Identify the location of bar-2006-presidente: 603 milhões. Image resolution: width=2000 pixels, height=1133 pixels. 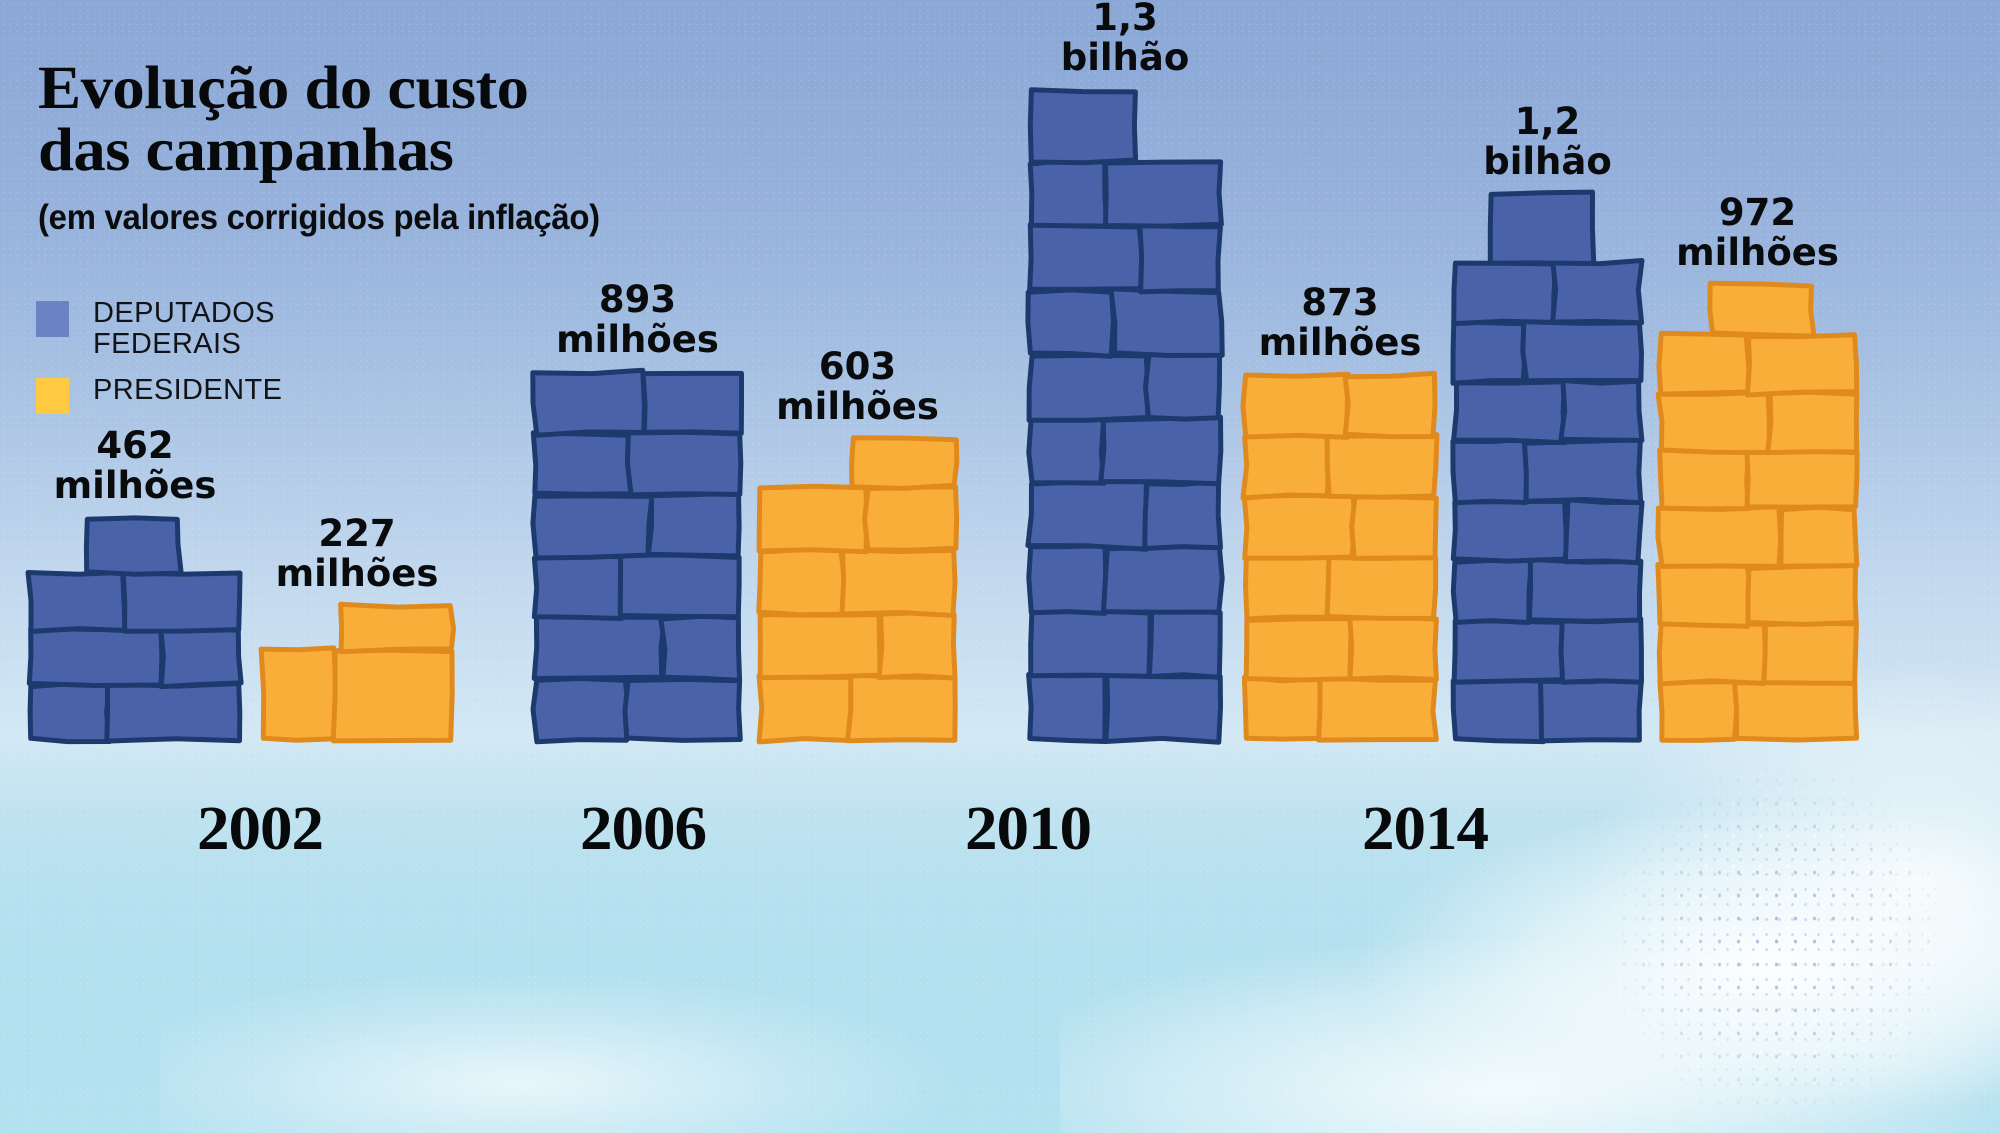
(858, 546).